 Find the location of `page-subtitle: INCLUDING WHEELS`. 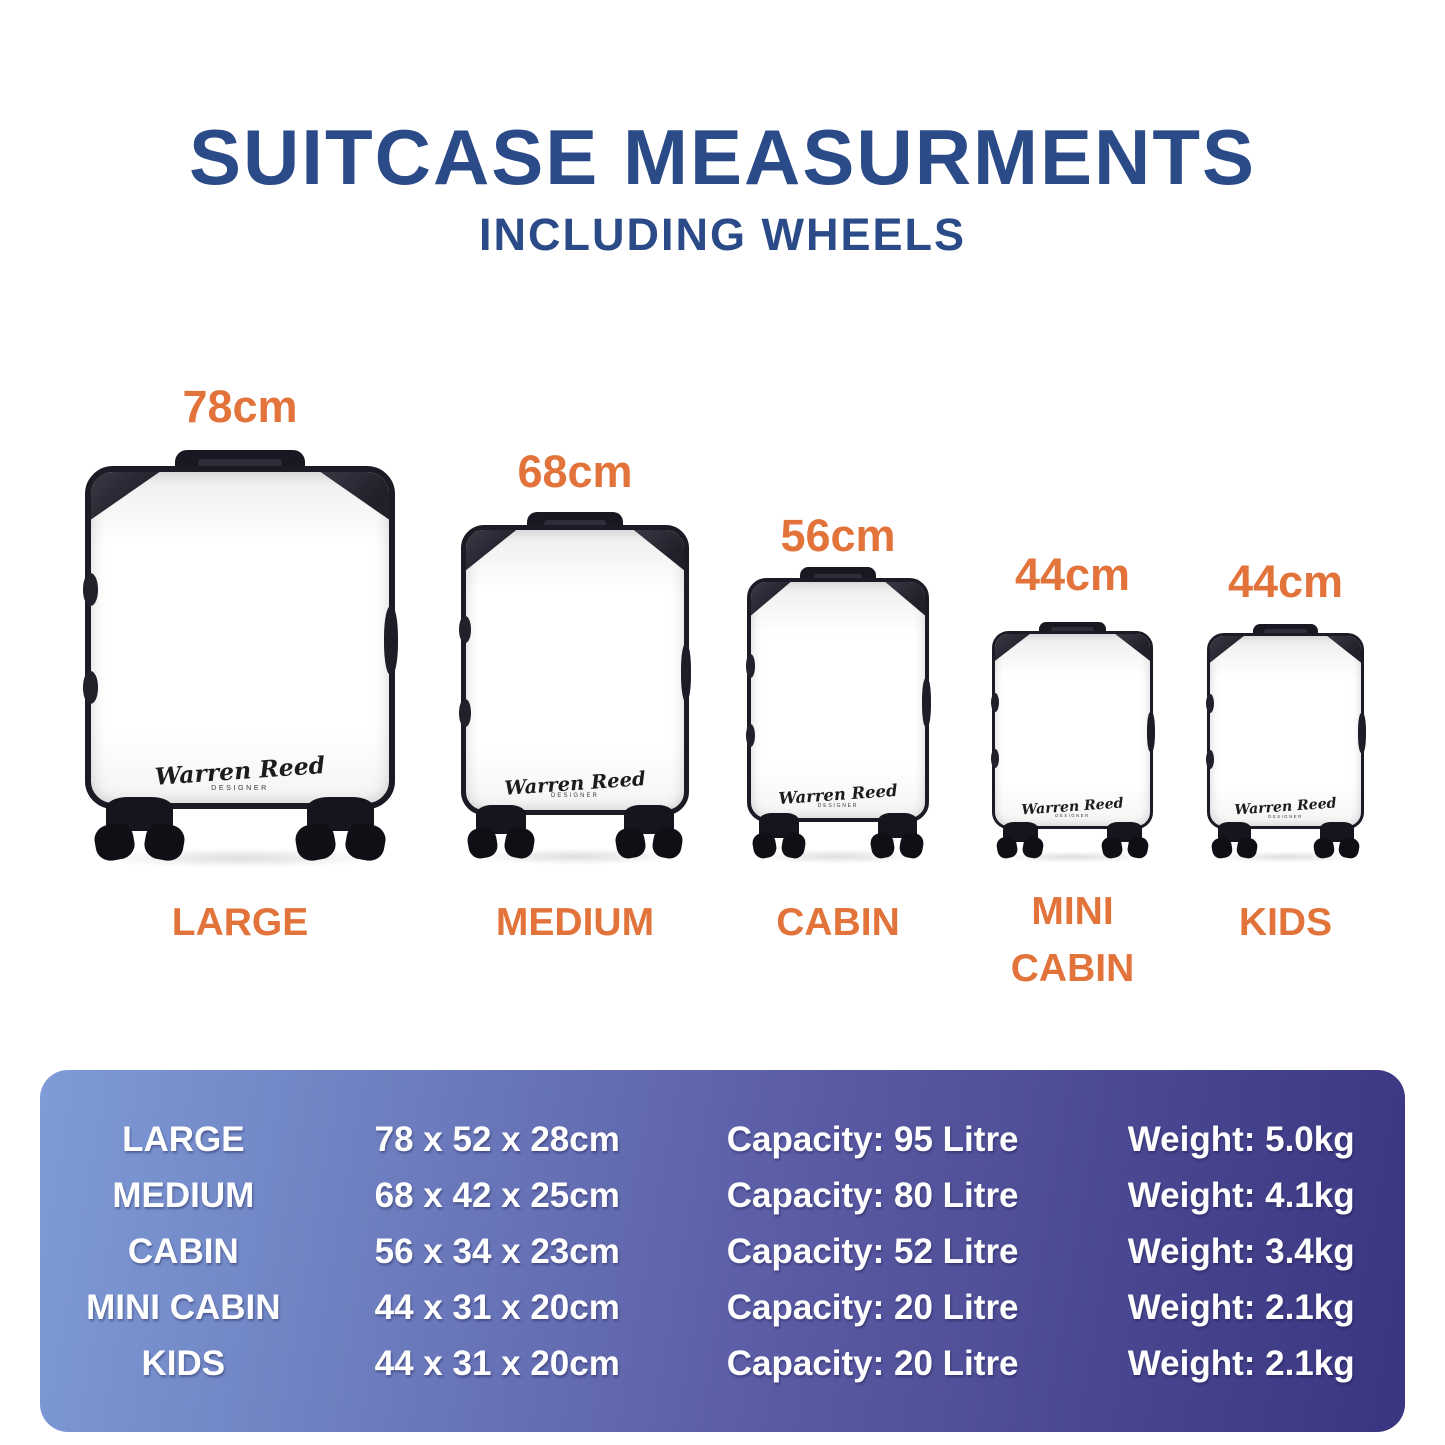

page-subtitle: INCLUDING WHEELS is located at coordinates (722, 234).